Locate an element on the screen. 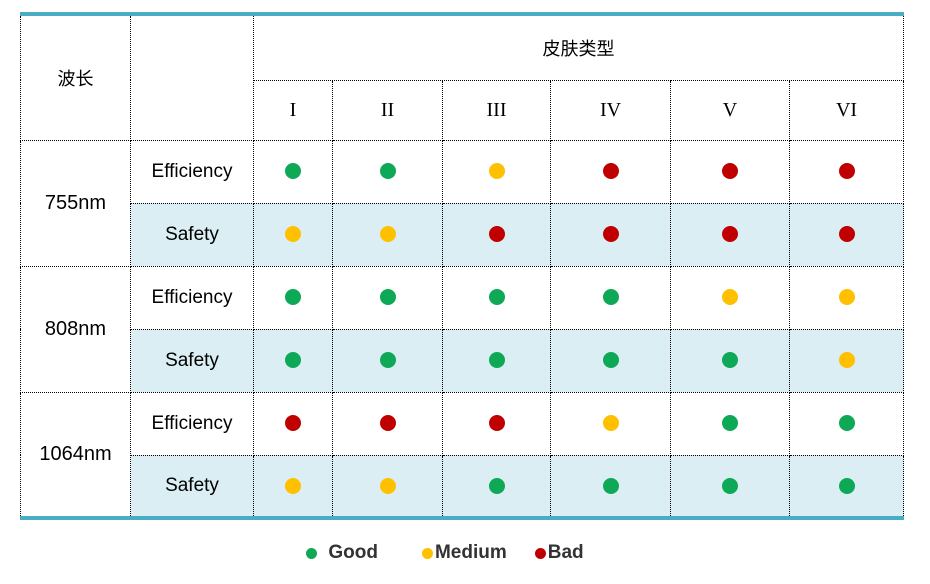  blank-header-cell is located at coordinates (192, 77).